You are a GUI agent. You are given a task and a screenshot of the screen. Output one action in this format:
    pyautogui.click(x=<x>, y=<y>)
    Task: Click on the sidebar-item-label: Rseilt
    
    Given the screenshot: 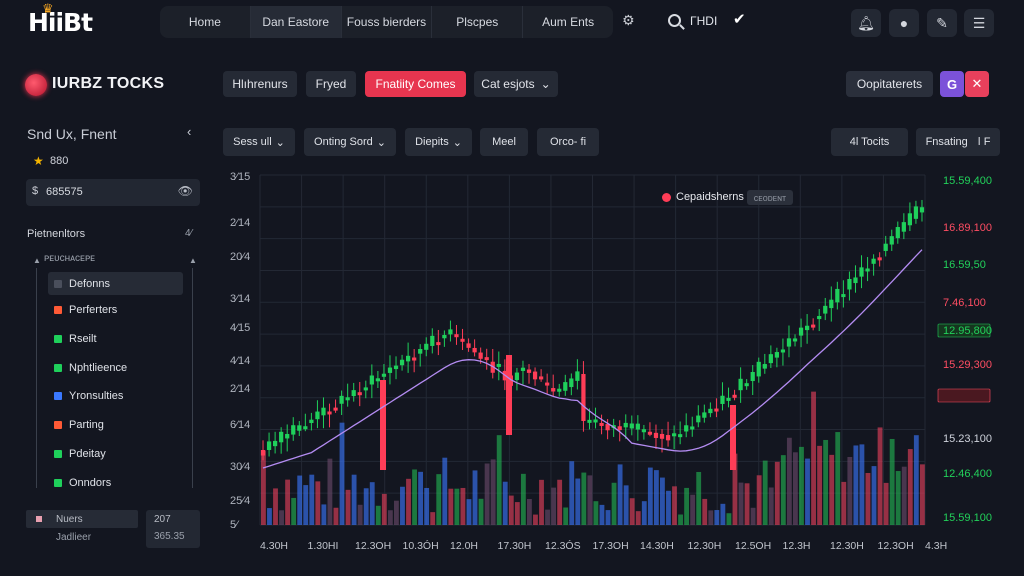 What is the action you would take?
    pyautogui.click(x=83, y=339)
    